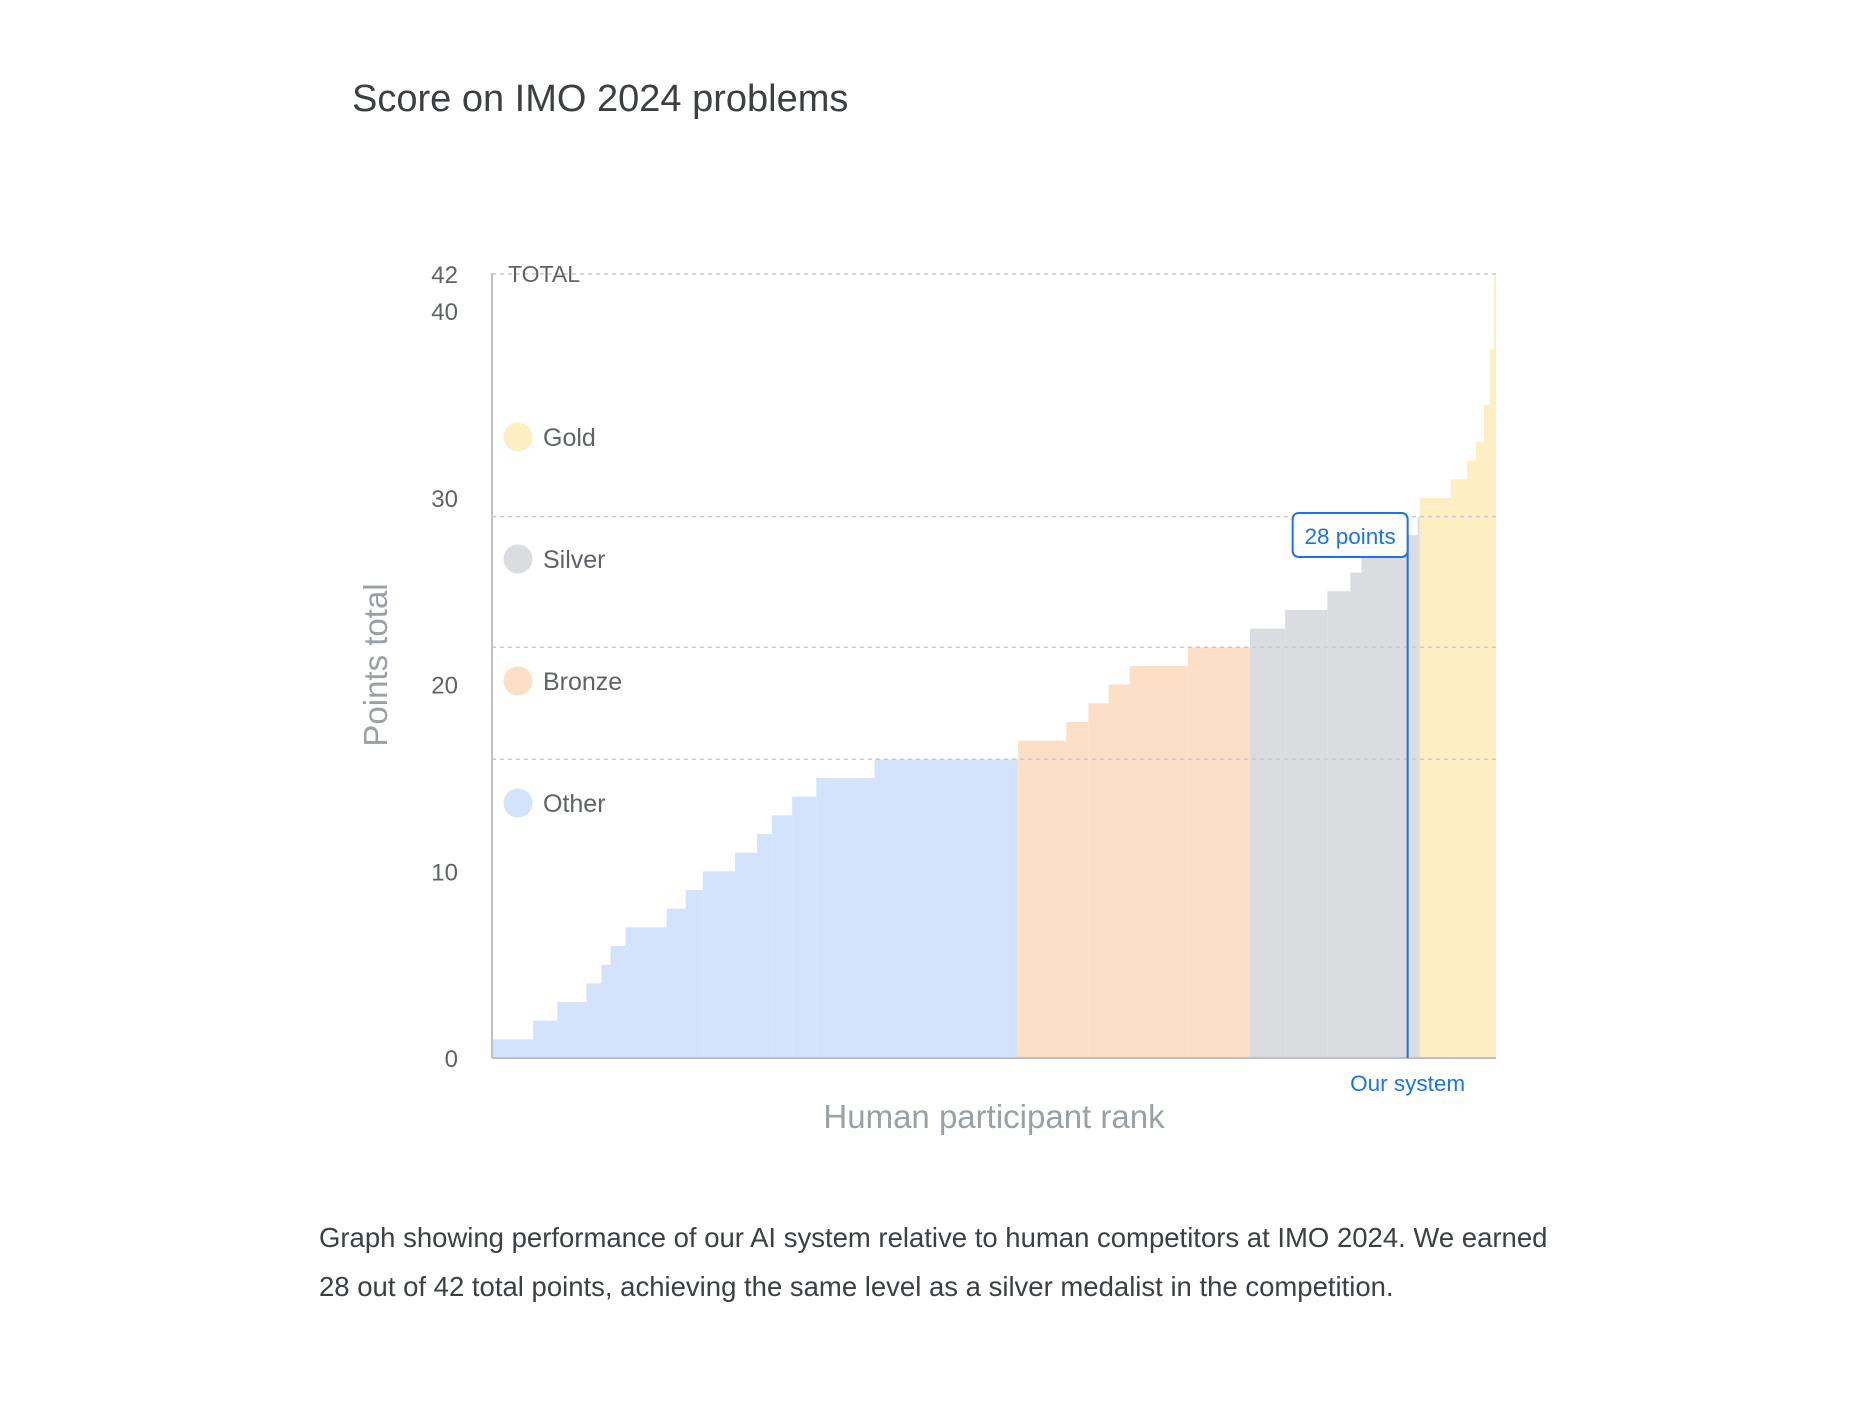  I want to click on marker-callout-box, so click(1350, 535).